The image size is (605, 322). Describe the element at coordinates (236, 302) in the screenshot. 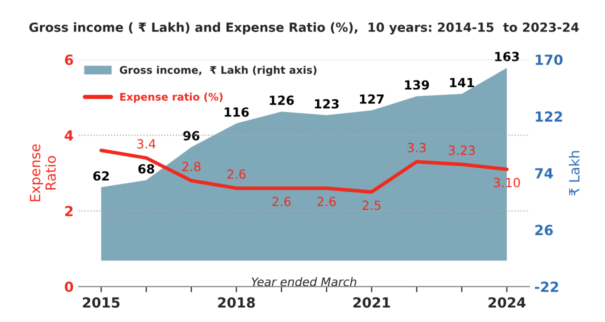

I see `x-tick-label: 2018` at that location.